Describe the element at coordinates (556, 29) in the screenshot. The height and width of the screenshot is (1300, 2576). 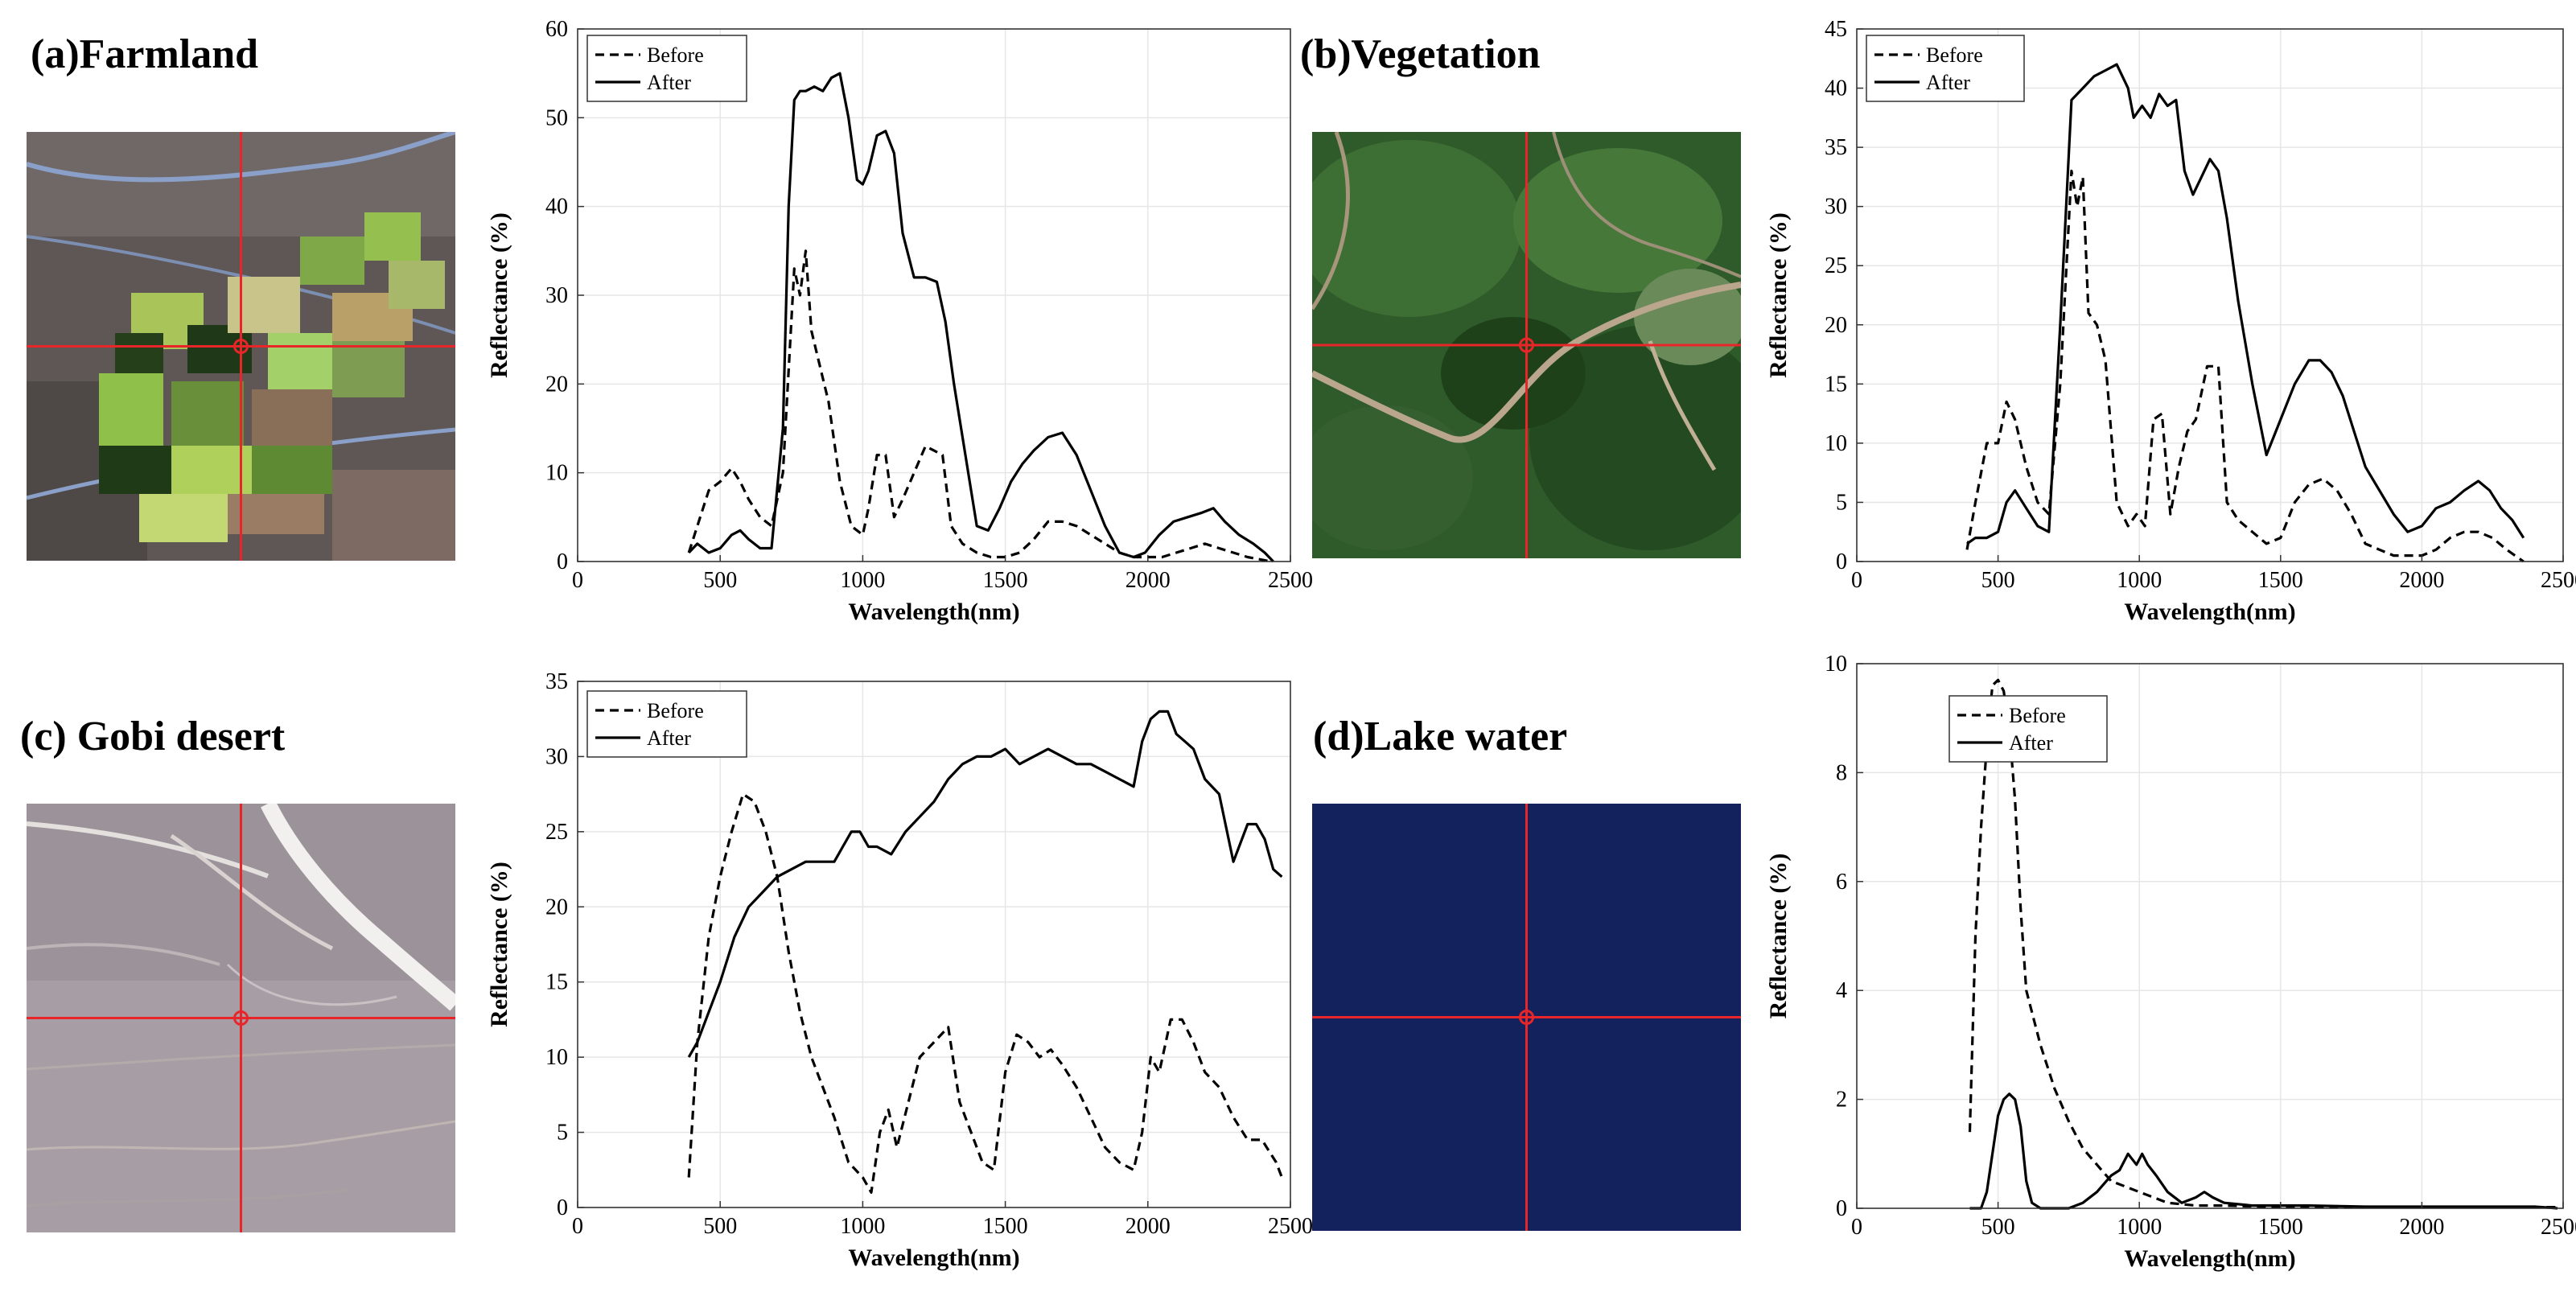
I see `y-tick-label: 60` at that location.